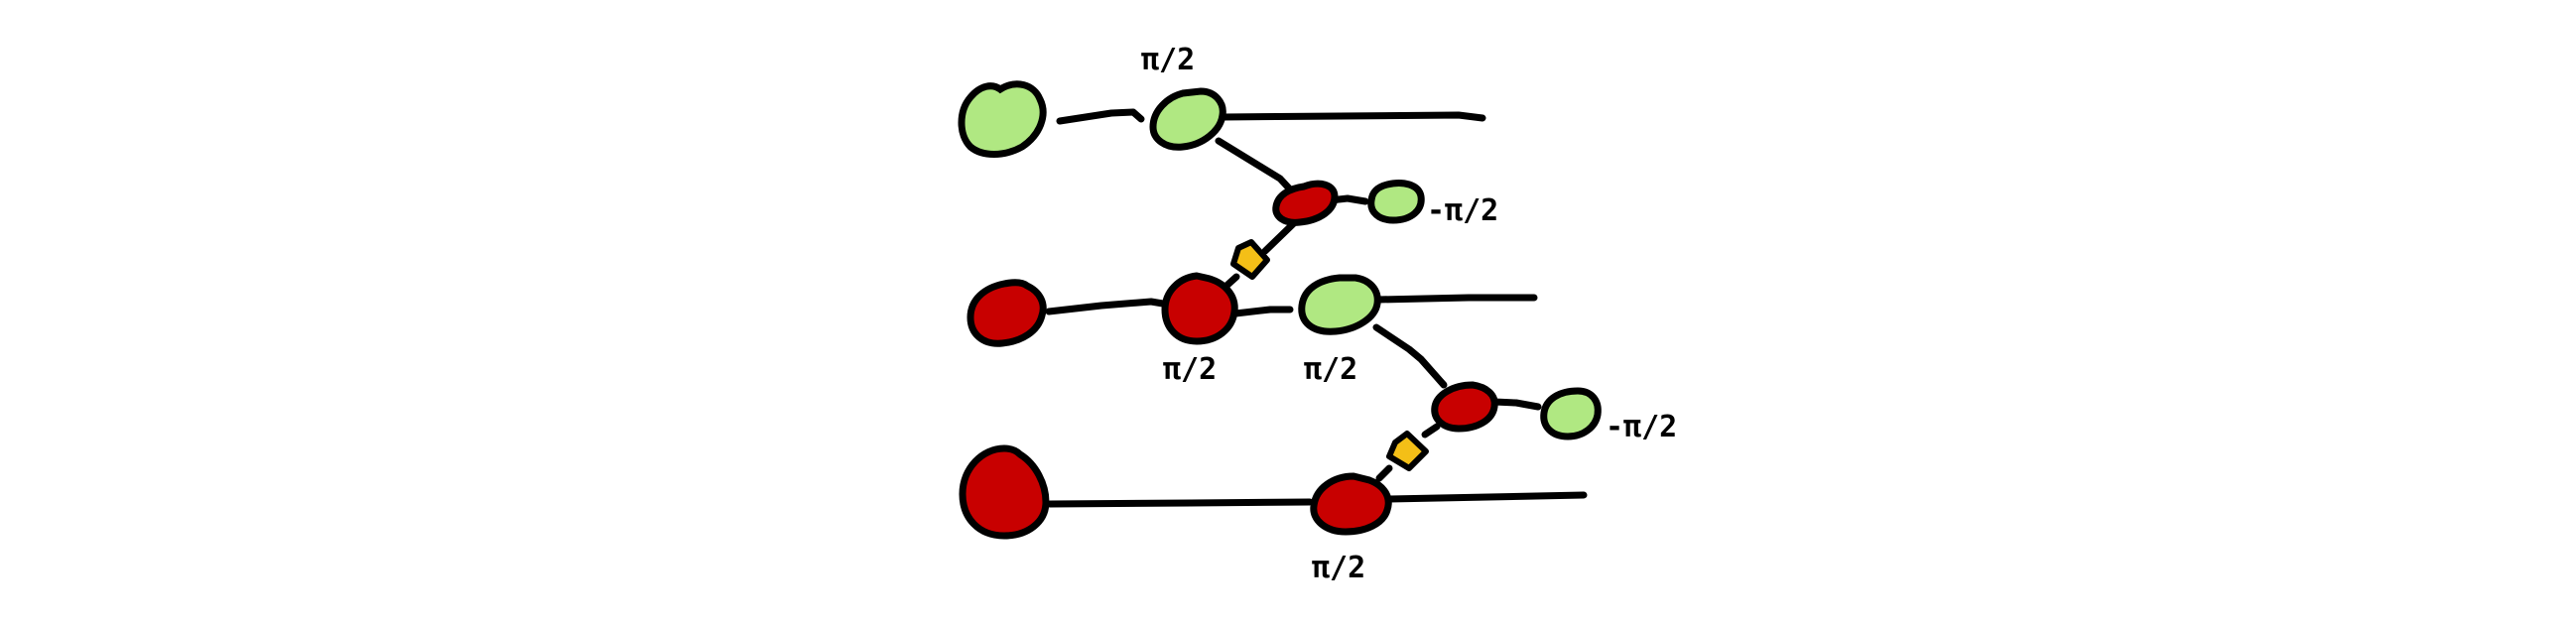 This screenshot has height=627, width=2576. I want to click on wires, so click(1317, 308).